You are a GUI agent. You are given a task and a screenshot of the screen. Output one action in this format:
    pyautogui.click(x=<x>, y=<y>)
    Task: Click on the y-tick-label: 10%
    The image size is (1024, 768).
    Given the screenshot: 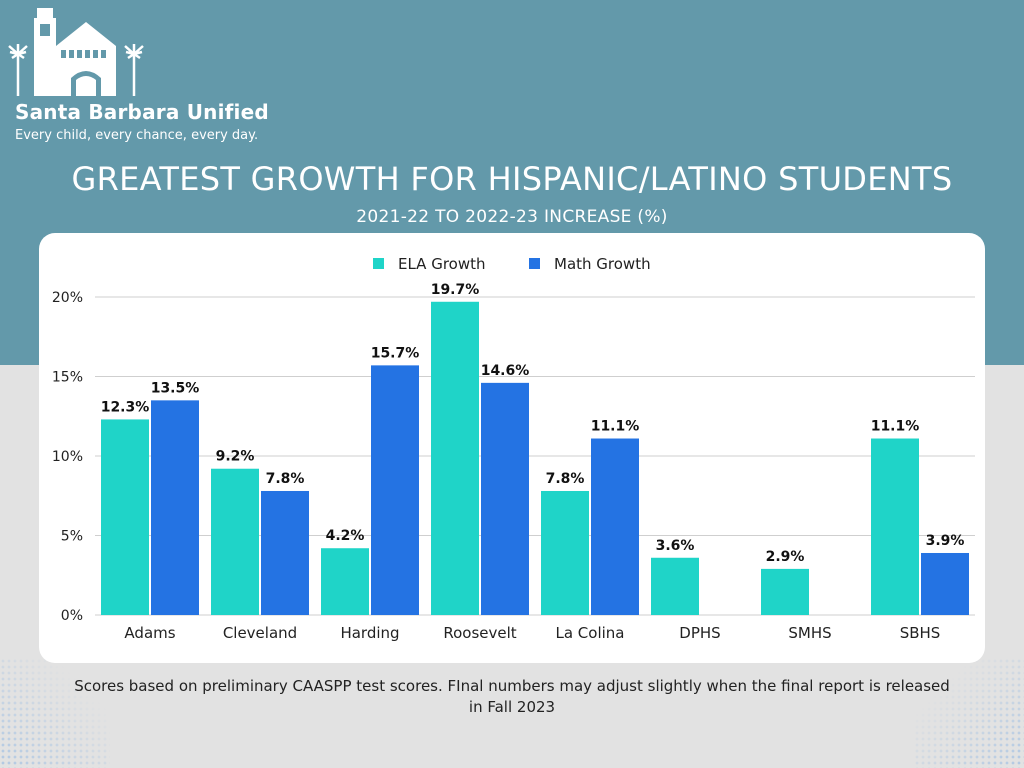 What is the action you would take?
    pyautogui.click(x=67, y=457)
    